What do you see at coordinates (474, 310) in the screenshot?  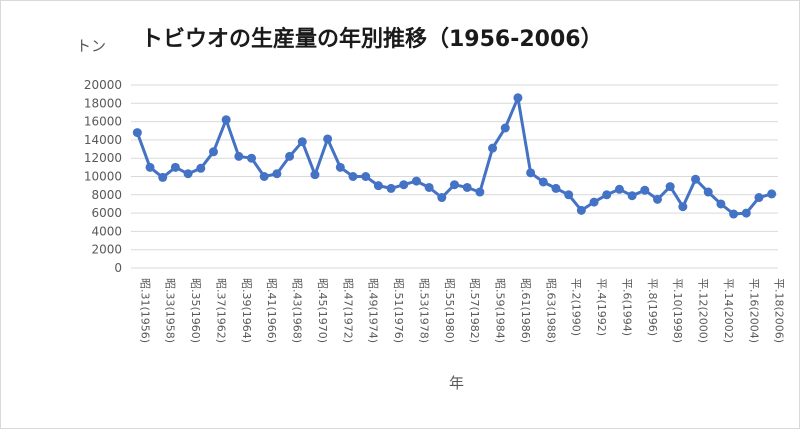 I see `x-tick-label: 昭.57(1982)` at bounding box center [474, 310].